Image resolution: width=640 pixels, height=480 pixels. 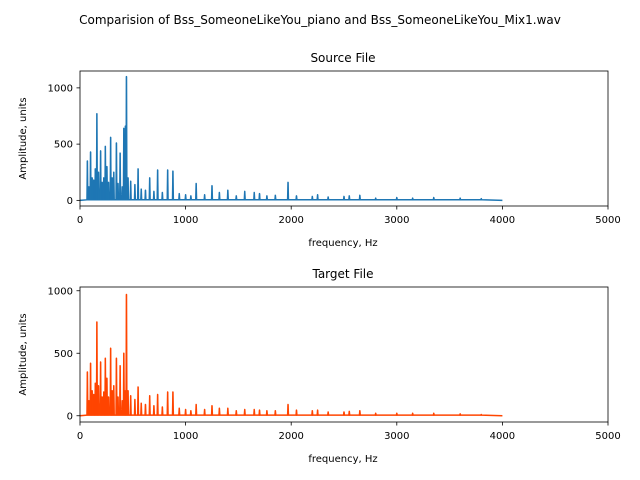 I want to click on xtick-label-target: 3000, so click(x=396, y=436).